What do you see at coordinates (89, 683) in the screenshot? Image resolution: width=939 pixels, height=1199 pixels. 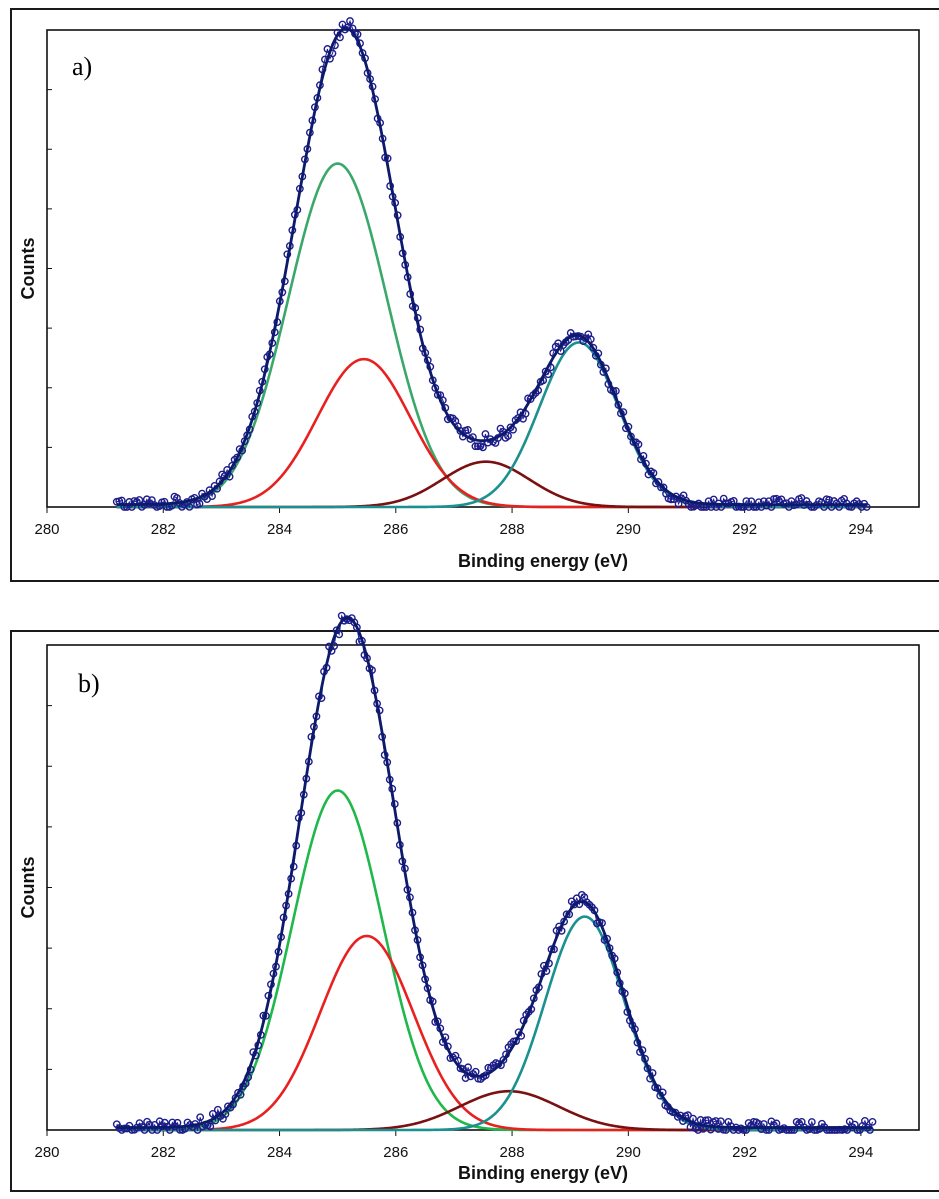 I see `panel-label: b)` at bounding box center [89, 683].